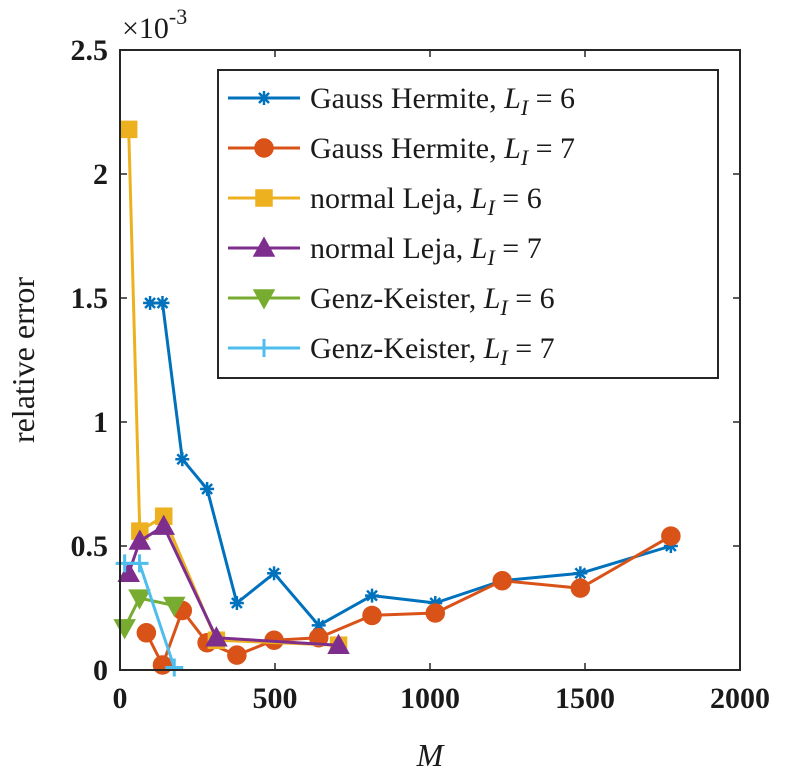 This screenshot has height=771, width=789. What do you see at coordinates (431, 754) in the screenshot?
I see `x-axis-title: M` at bounding box center [431, 754].